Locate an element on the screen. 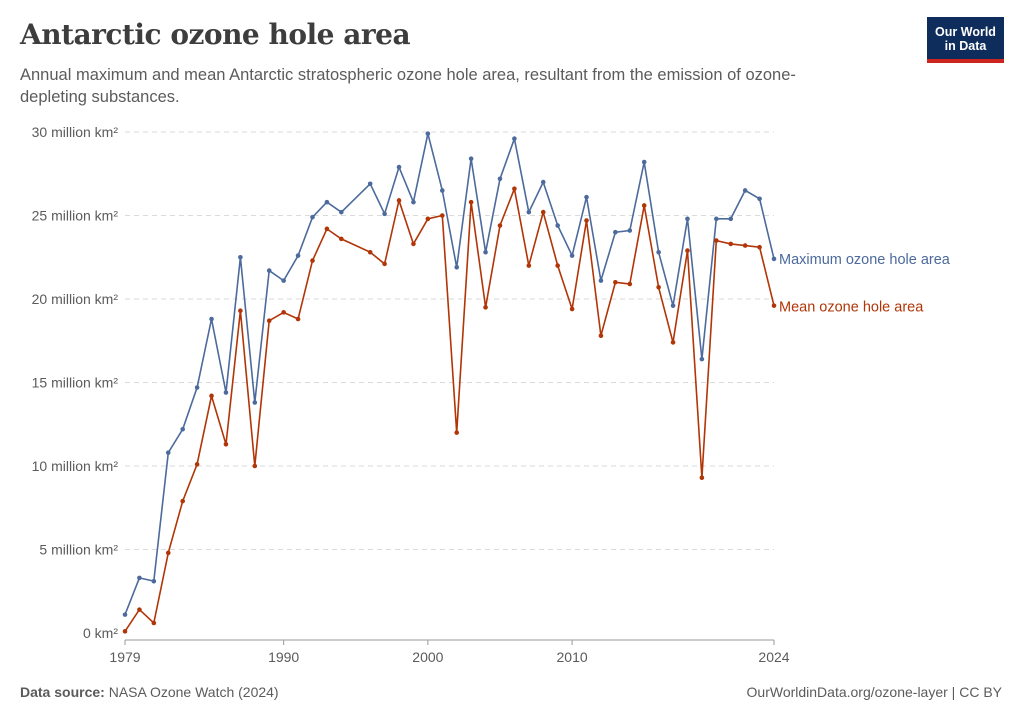 This screenshot has width=1024, height=722. y-tick-label: 20 million km² is located at coordinates (75, 299).